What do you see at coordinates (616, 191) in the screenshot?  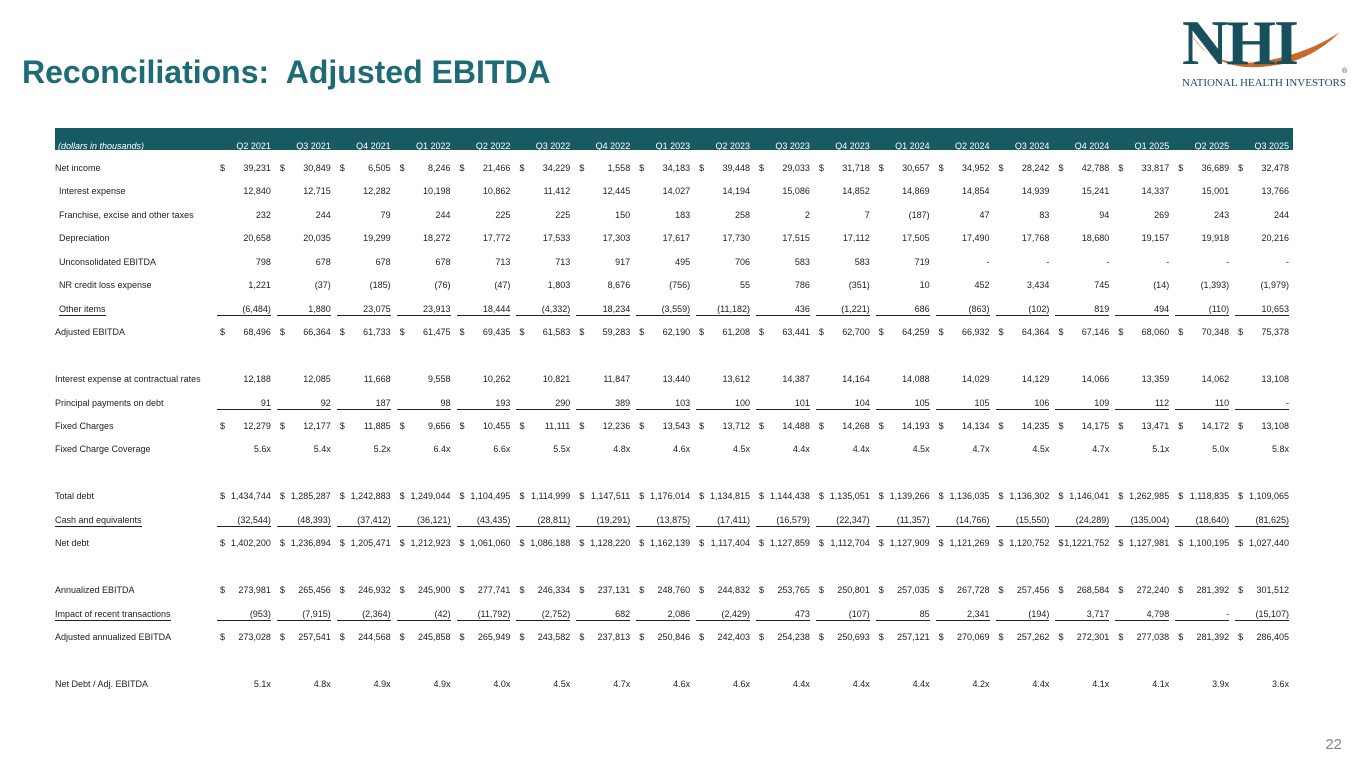 I see `cell-value: 12,445` at bounding box center [616, 191].